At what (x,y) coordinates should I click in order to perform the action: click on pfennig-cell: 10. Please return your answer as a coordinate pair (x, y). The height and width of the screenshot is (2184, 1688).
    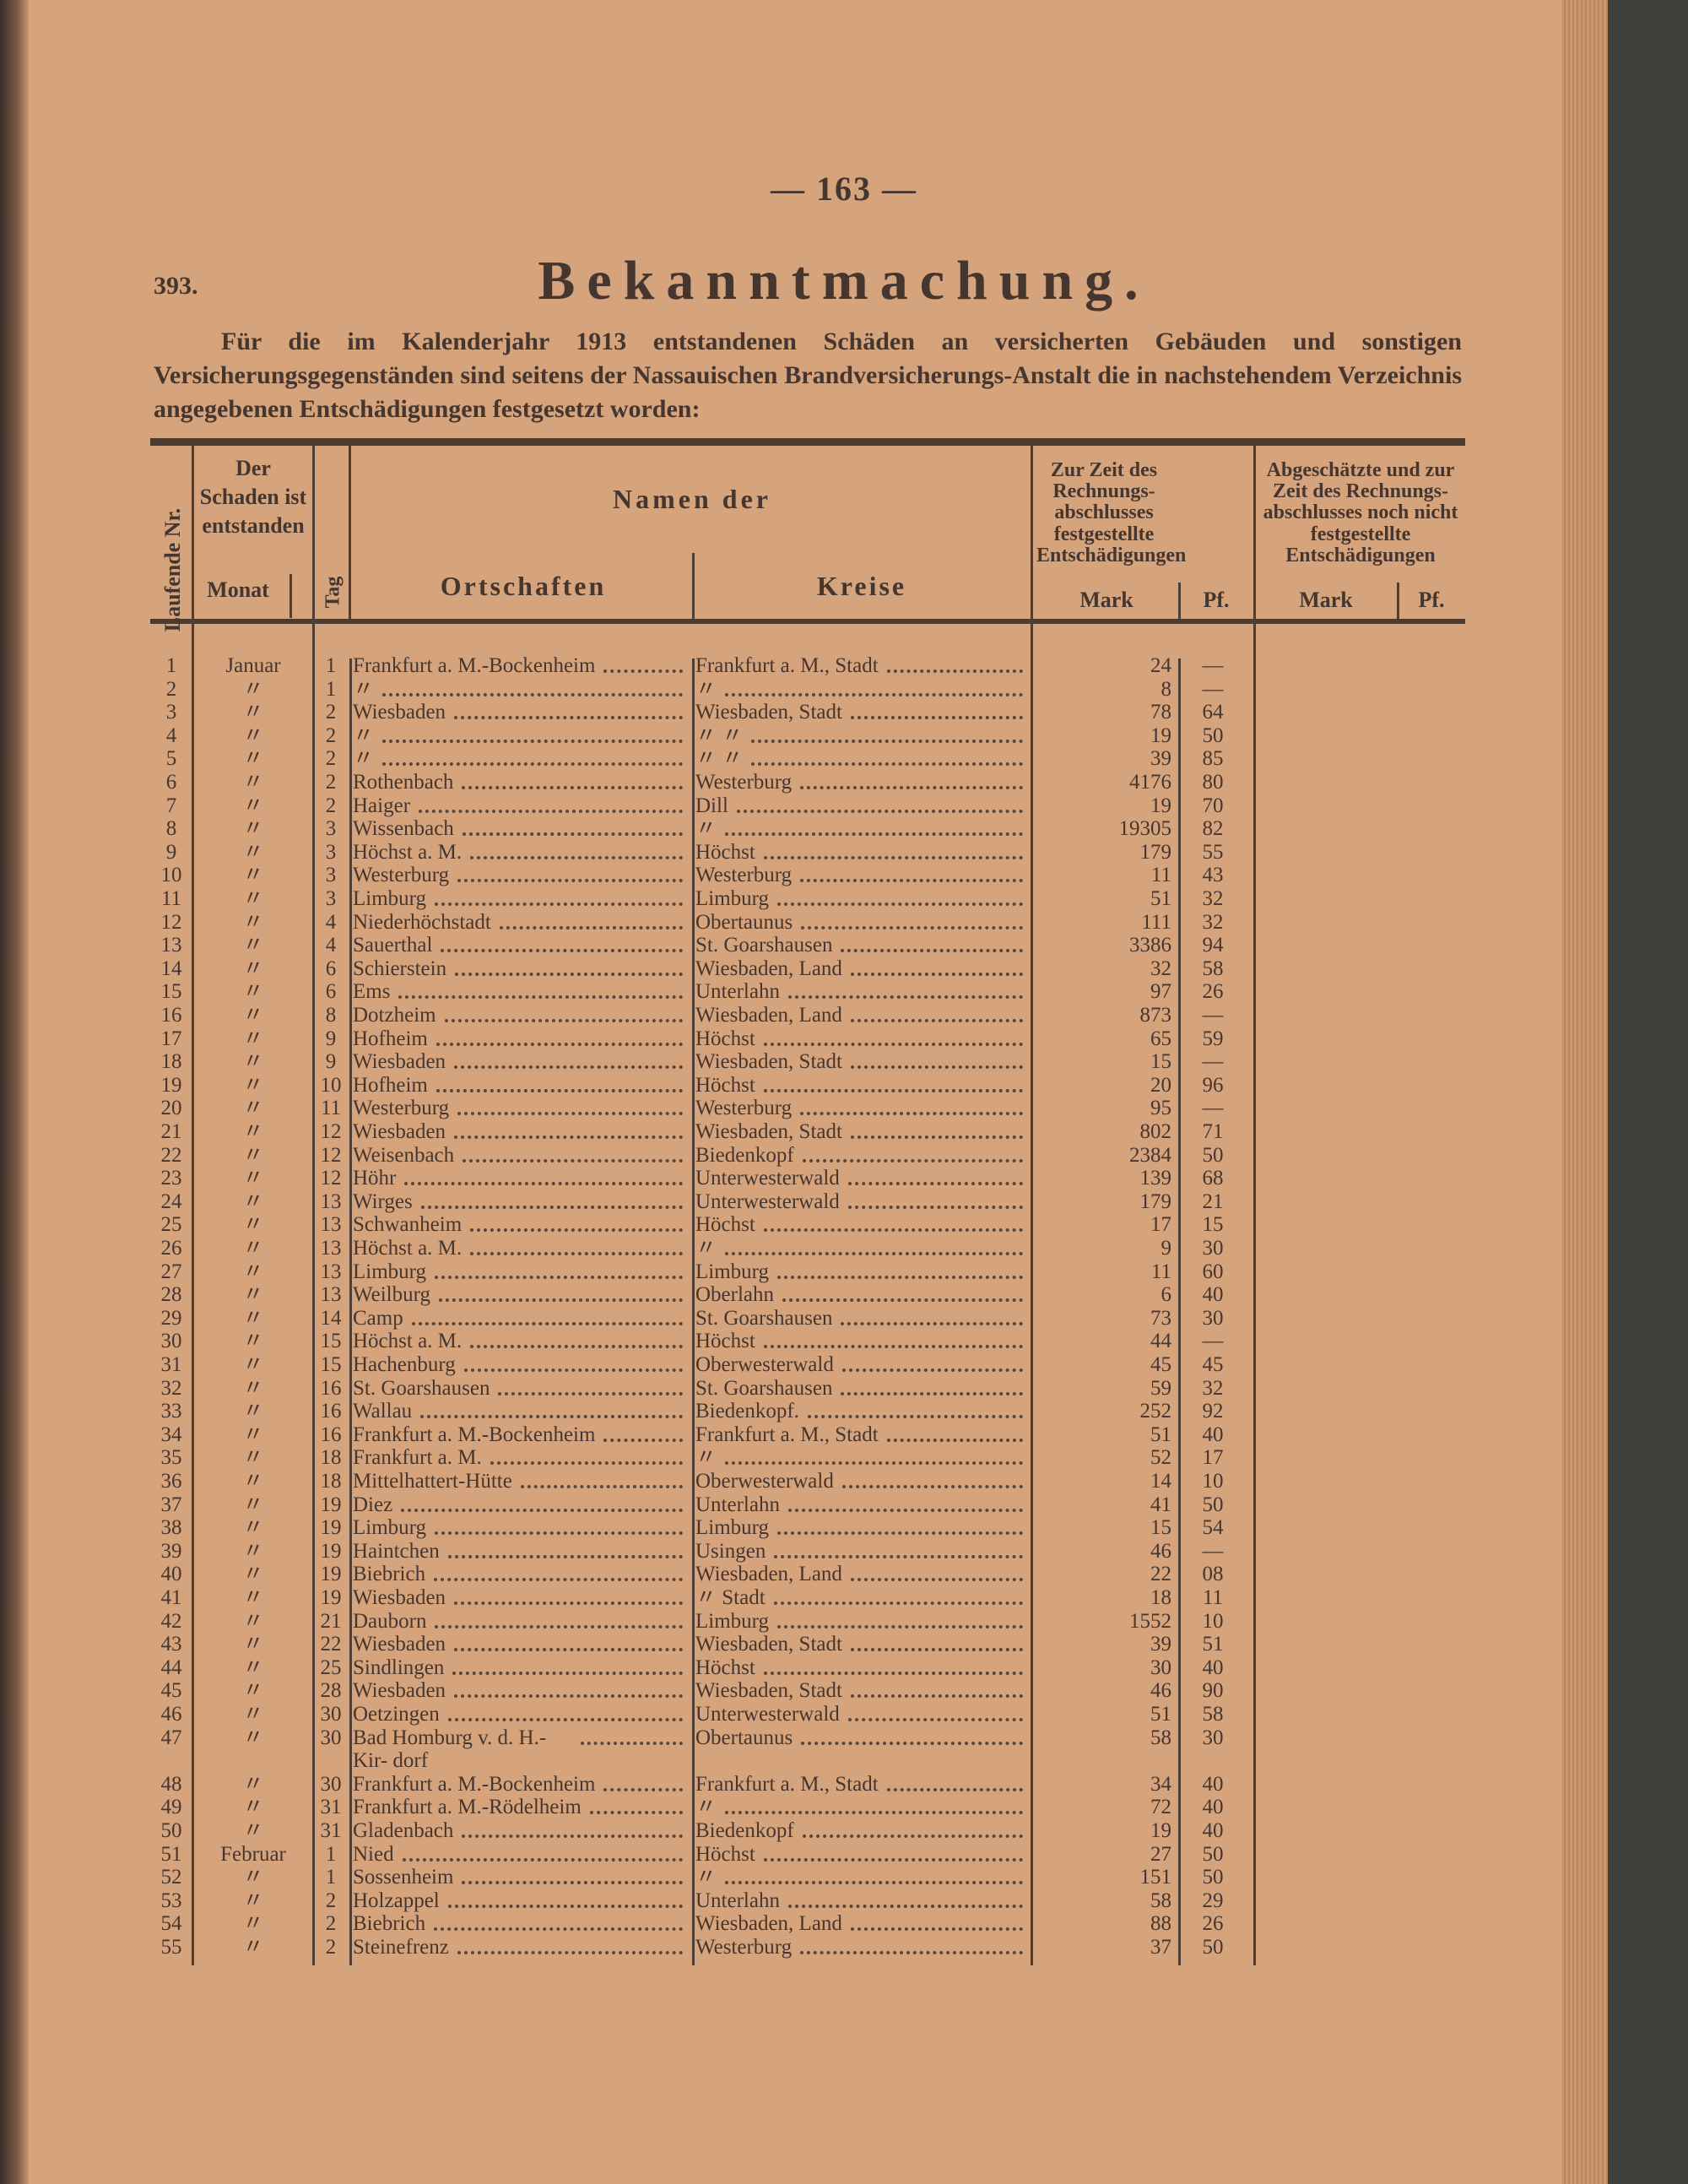
    Looking at the image, I should click on (1213, 1481).